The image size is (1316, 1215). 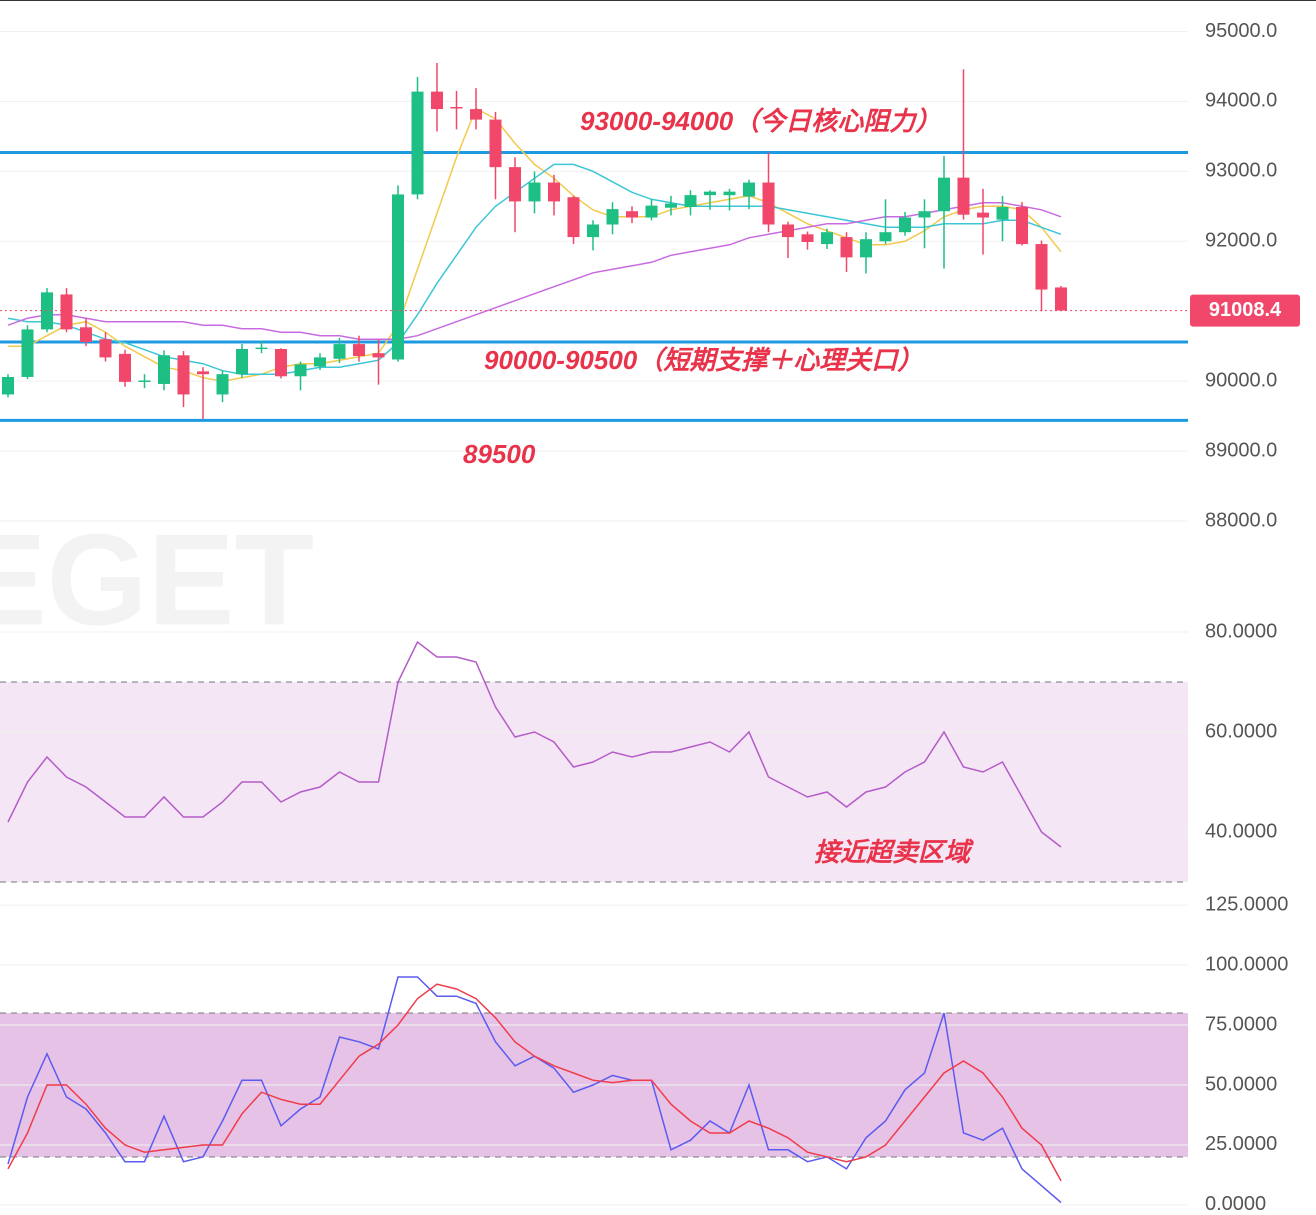 I want to click on y-tick-label: 80.0000, so click(x=1241, y=631).